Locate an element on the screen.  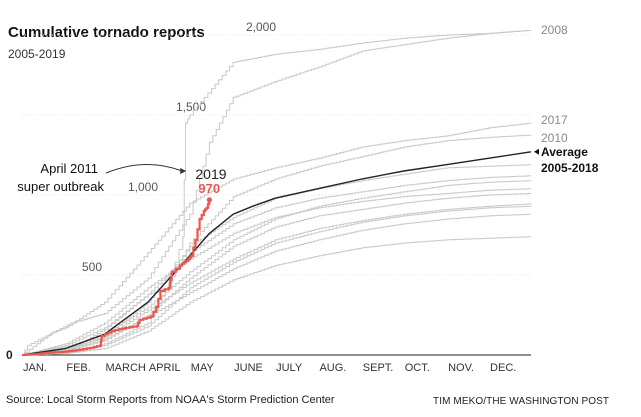
chart-title: Cumulative tornado reports is located at coordinates (106, 32).